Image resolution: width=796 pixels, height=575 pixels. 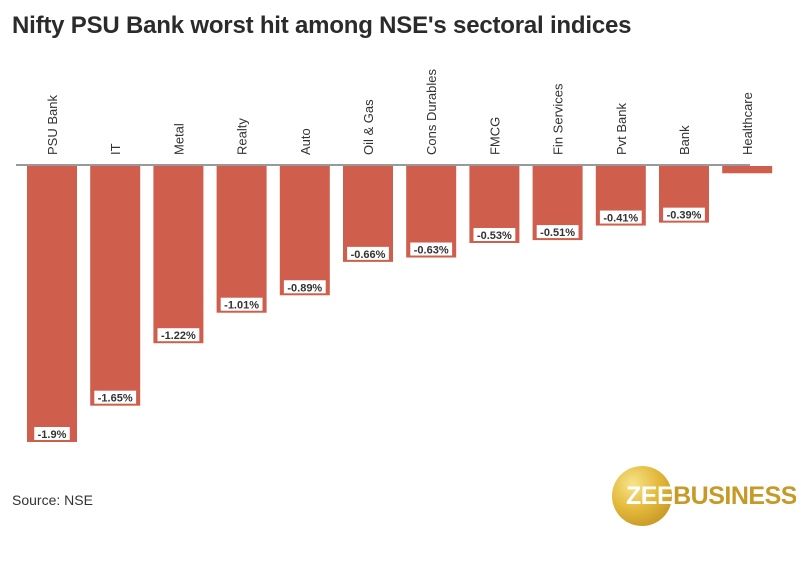 I want to click on data-label-5: -0.66%, so click(x=368, y=255).